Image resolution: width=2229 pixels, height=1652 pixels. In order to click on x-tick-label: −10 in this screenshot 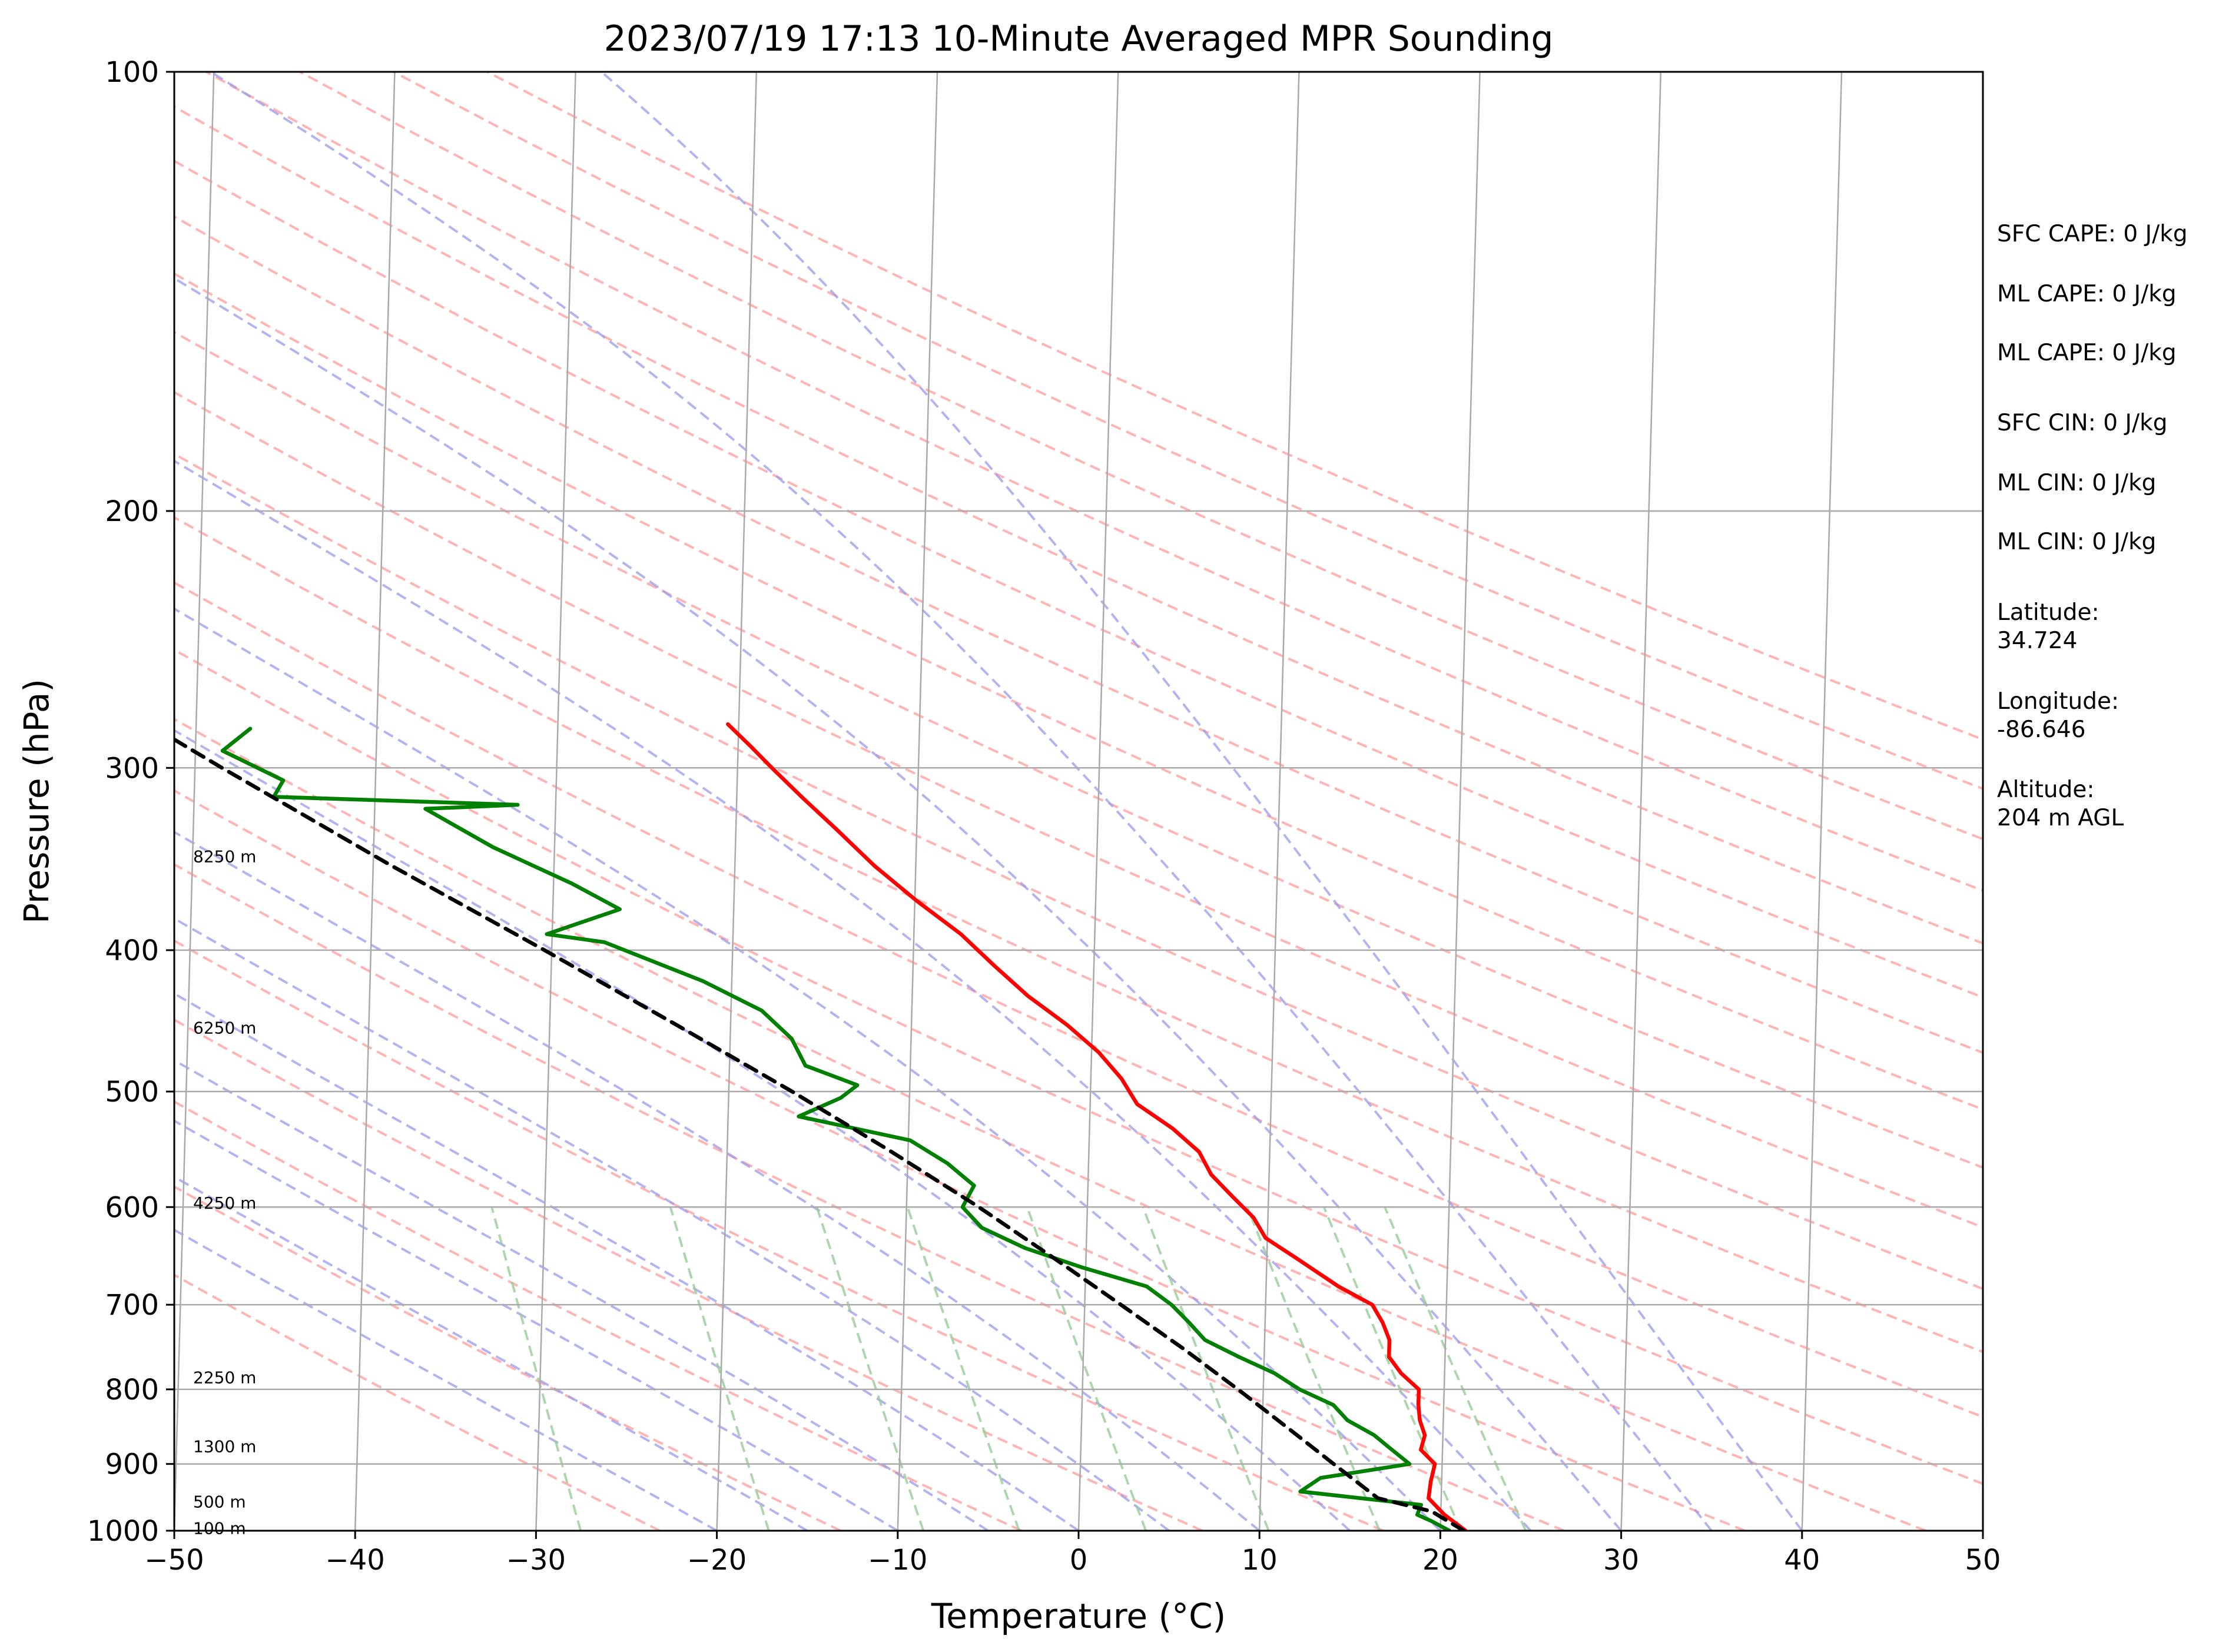, I will do `click(898, 1560)`.